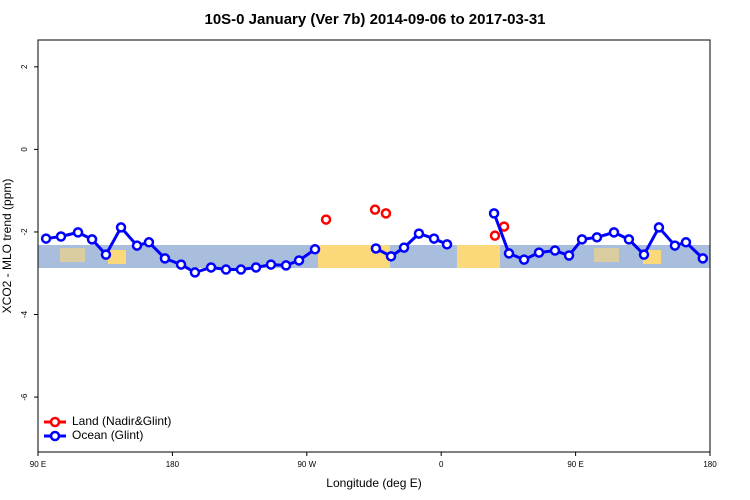  Describe the element at coordinates (441, 464) in the screenshot. I see `x-tick-label: 0` at that location.